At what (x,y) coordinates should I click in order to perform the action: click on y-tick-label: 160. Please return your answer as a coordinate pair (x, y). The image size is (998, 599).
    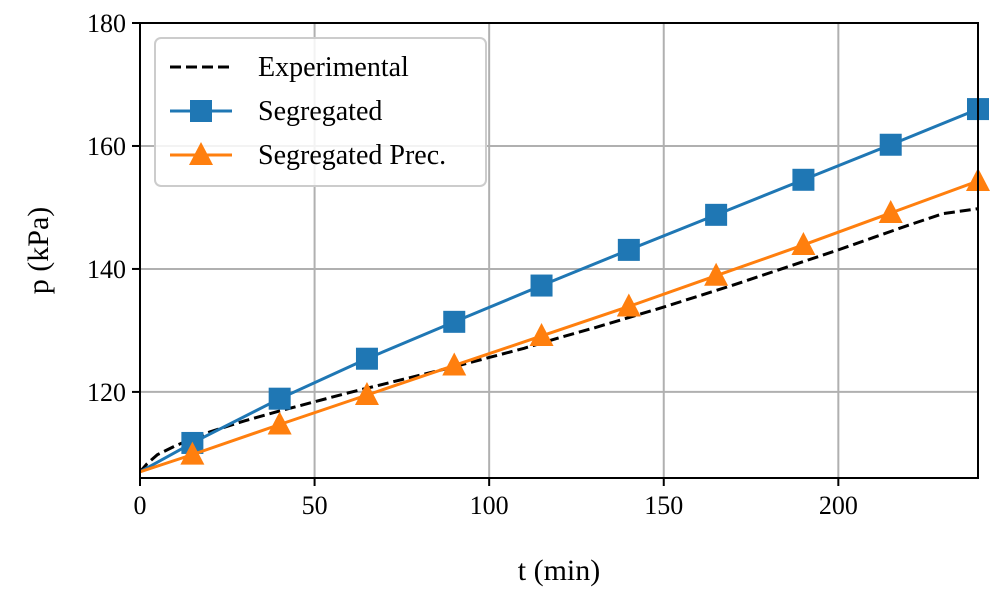
    Looking at the image, I should click on (106, 146).